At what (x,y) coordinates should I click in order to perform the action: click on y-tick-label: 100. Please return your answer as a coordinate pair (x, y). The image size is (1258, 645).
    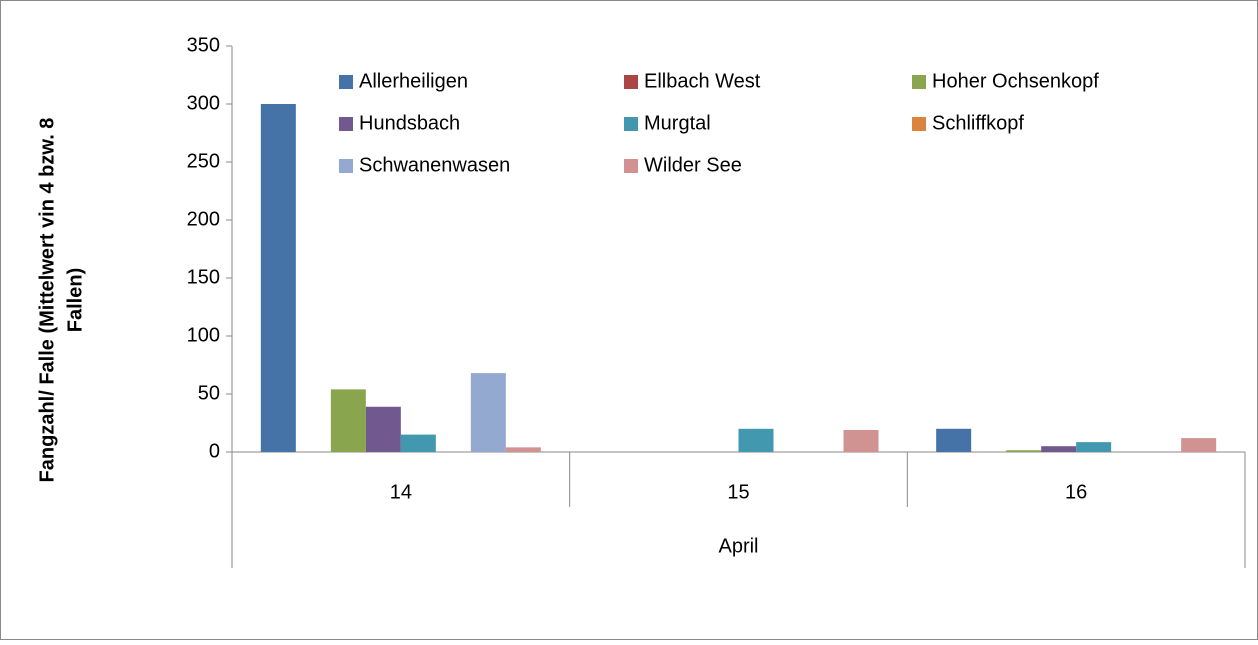
    Looking at the image, I should click on (203, 335).